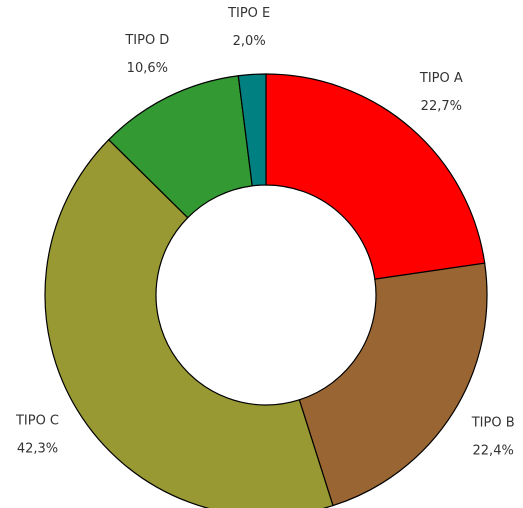 This screenshot has width=523, height=508. I want to click on slice-label: TIPO A, so click(441, 78).